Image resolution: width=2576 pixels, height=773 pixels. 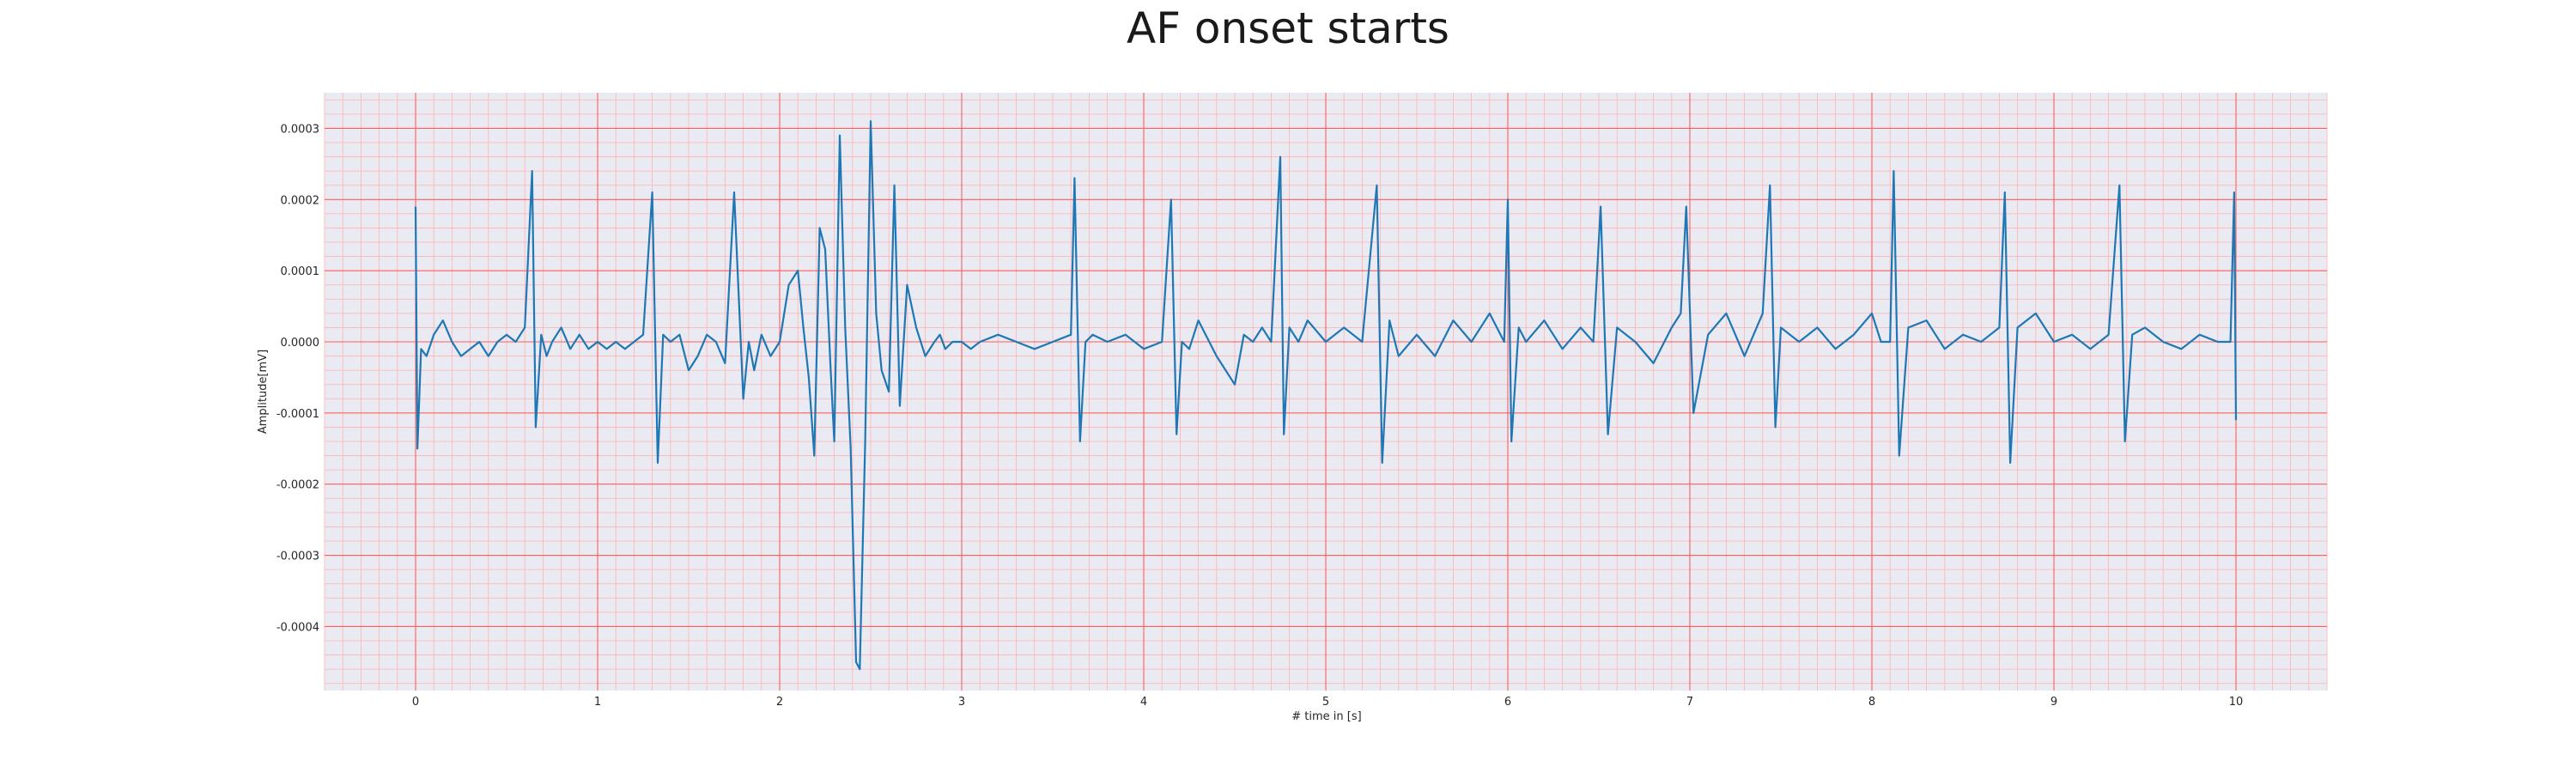 What do you see at coordinates (297, 557) in the screenshot?
I see `y-tick-label: -0.0003` at bounding box center [297, 557].